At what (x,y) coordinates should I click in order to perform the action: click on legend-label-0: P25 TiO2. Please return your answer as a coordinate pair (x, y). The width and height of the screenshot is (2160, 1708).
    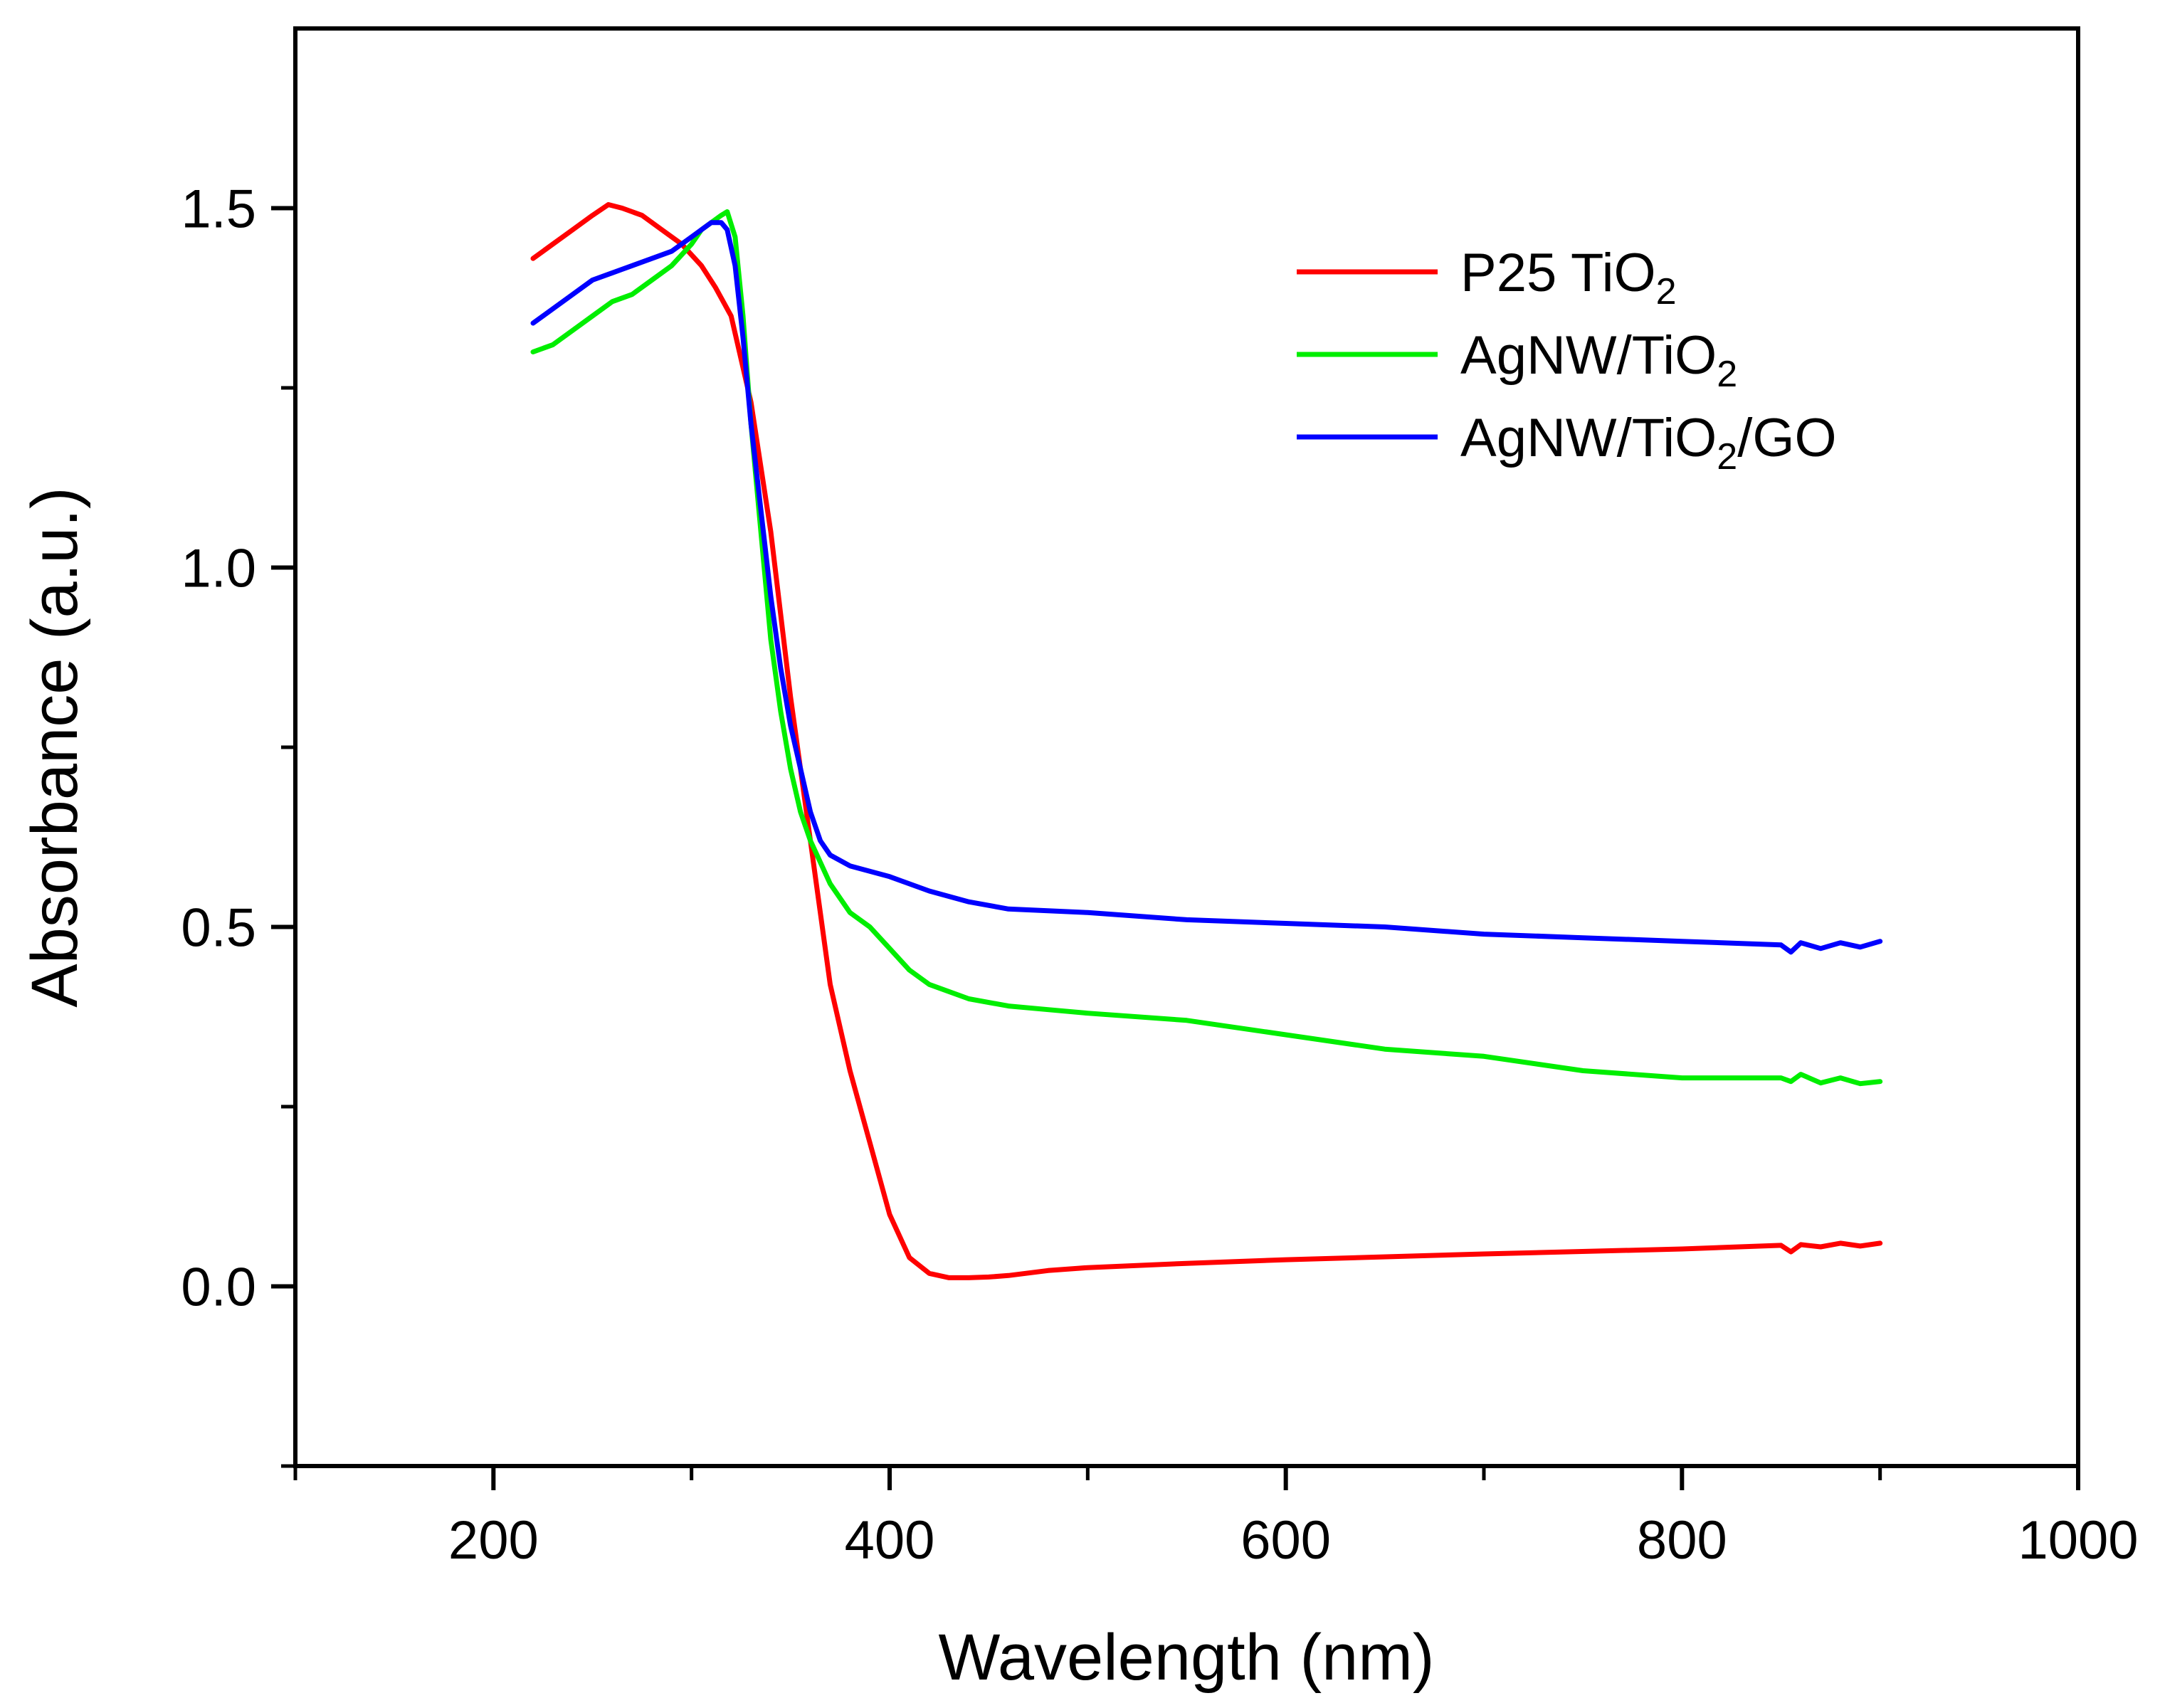
    Looking at the image, I should click on (1568, 277).